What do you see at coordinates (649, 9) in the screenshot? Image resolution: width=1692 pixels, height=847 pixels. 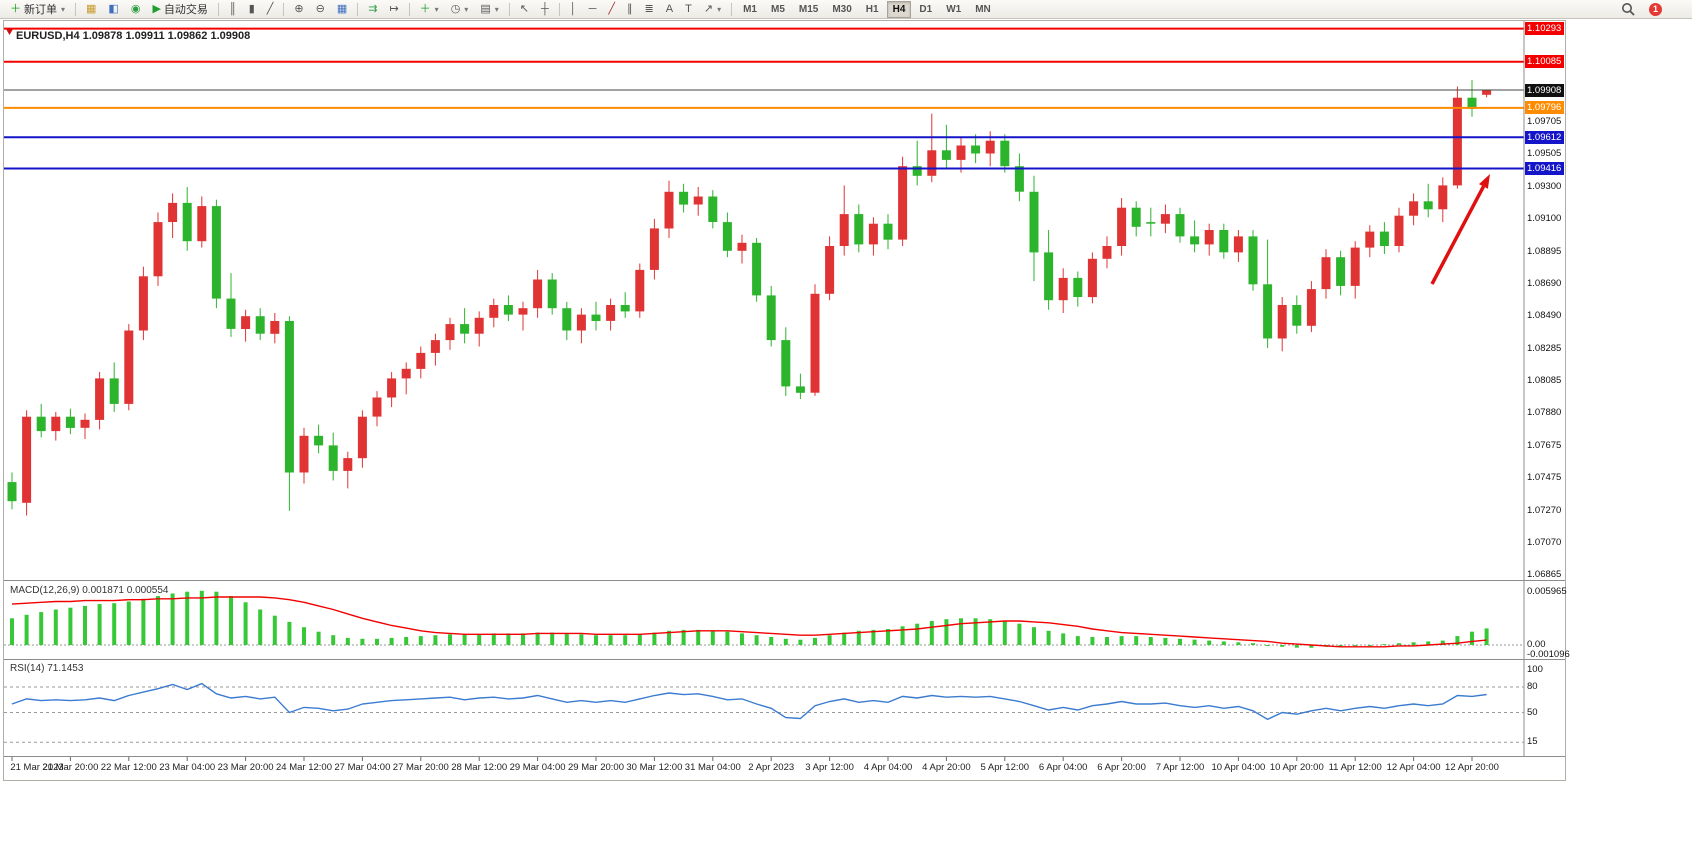 I see `fibonacci-button: ≣` at bounding box center [649, 9].